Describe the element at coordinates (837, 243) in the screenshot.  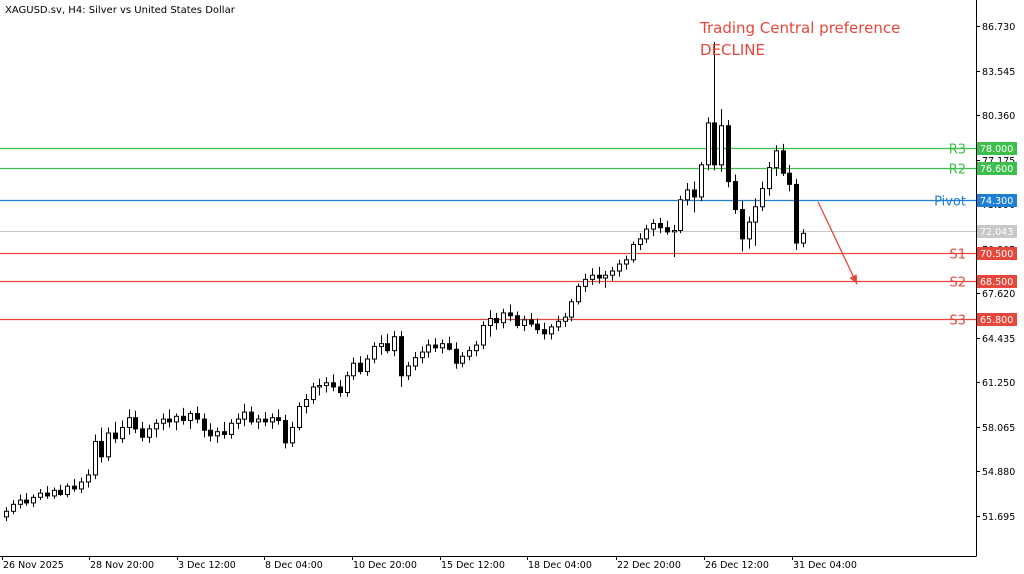
I see `forecast-arrow-line` at that location.